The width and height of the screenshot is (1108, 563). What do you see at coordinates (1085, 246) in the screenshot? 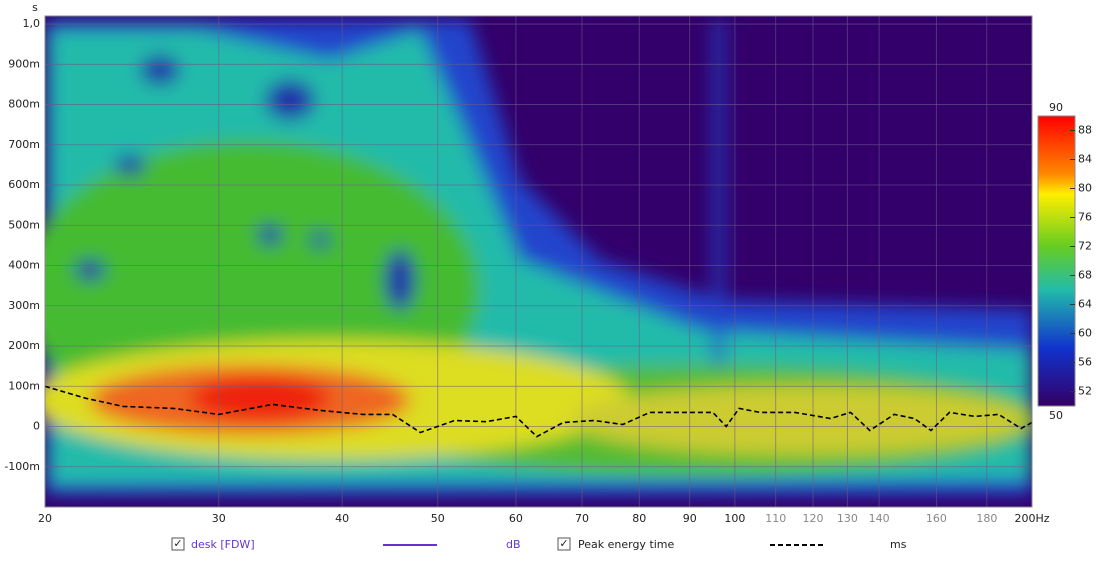
I see `colorbar-tick-label: 72` at bounding box center [1085, 246].